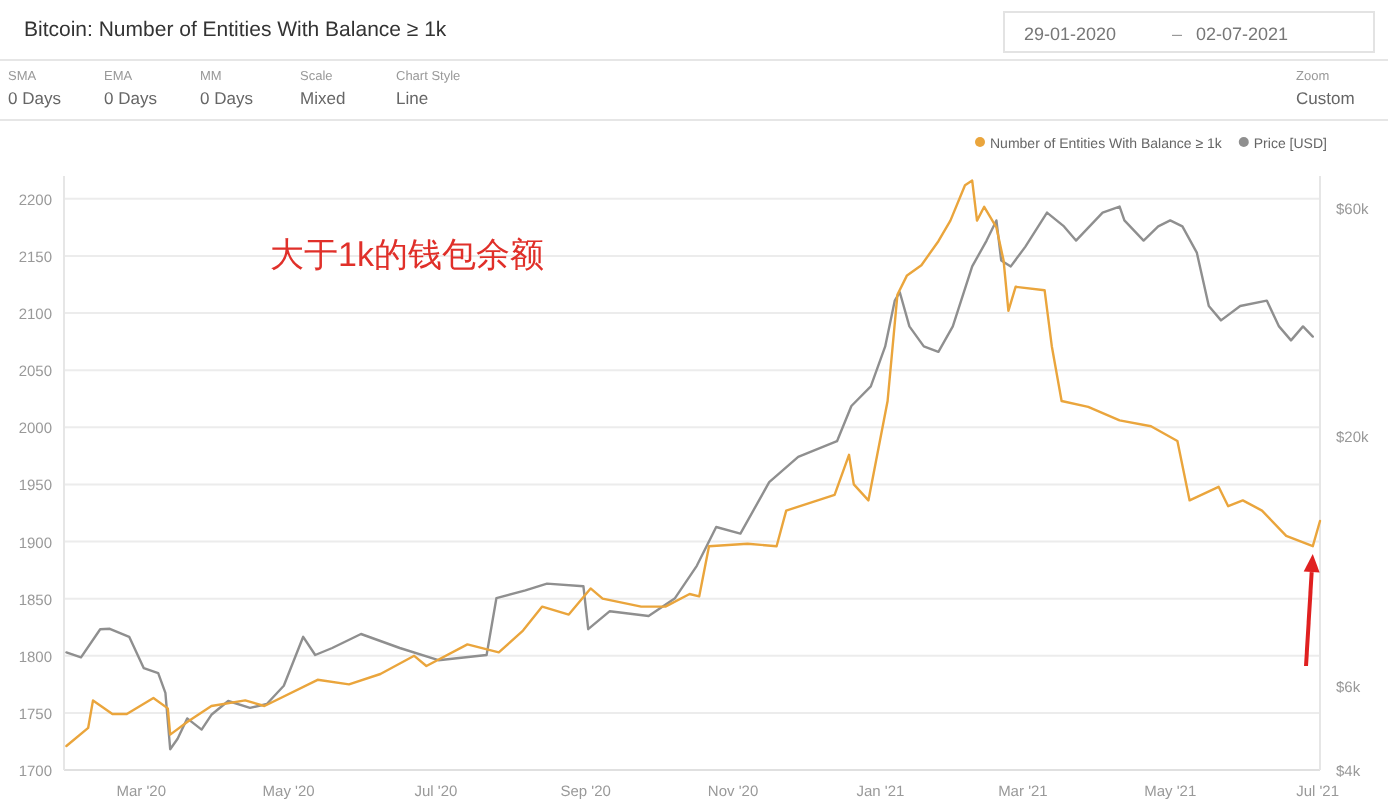 This screenshot has height=810, width=1388. I want to click on text: Custom, so click(1325, 98).